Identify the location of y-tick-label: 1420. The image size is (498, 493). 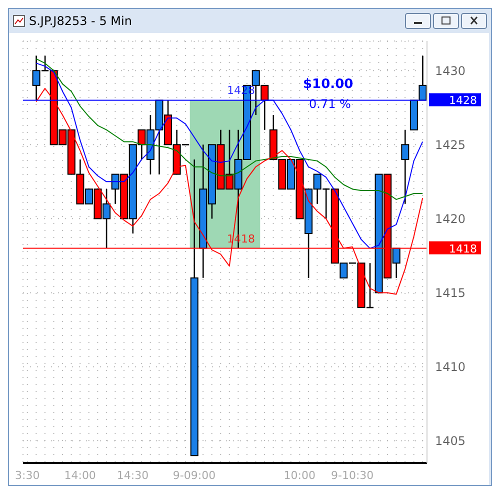
(450, 219).